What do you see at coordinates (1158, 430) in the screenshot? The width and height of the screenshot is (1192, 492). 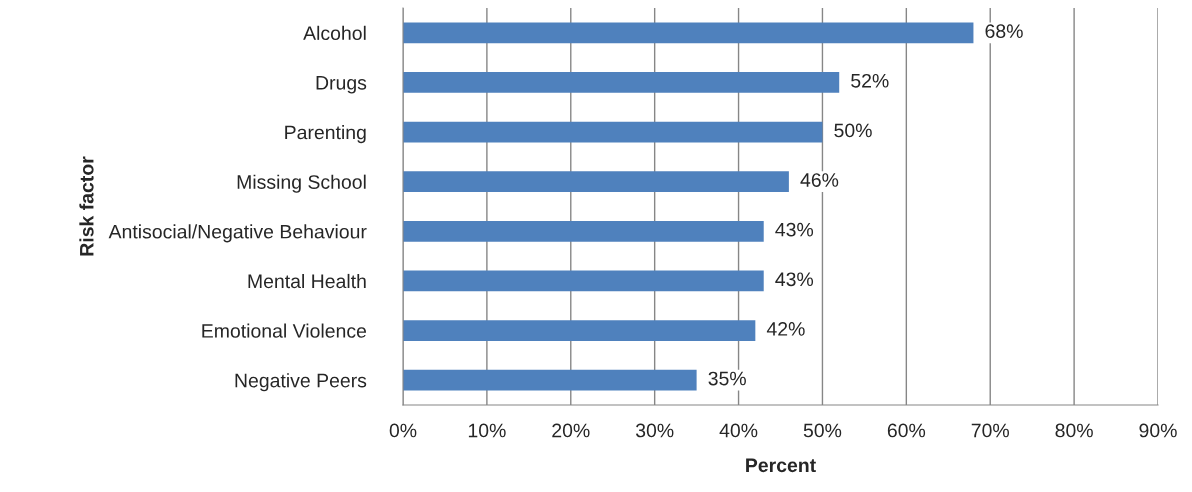 I see `x-tick-label: 90%` at bounding box center [1158, 430].